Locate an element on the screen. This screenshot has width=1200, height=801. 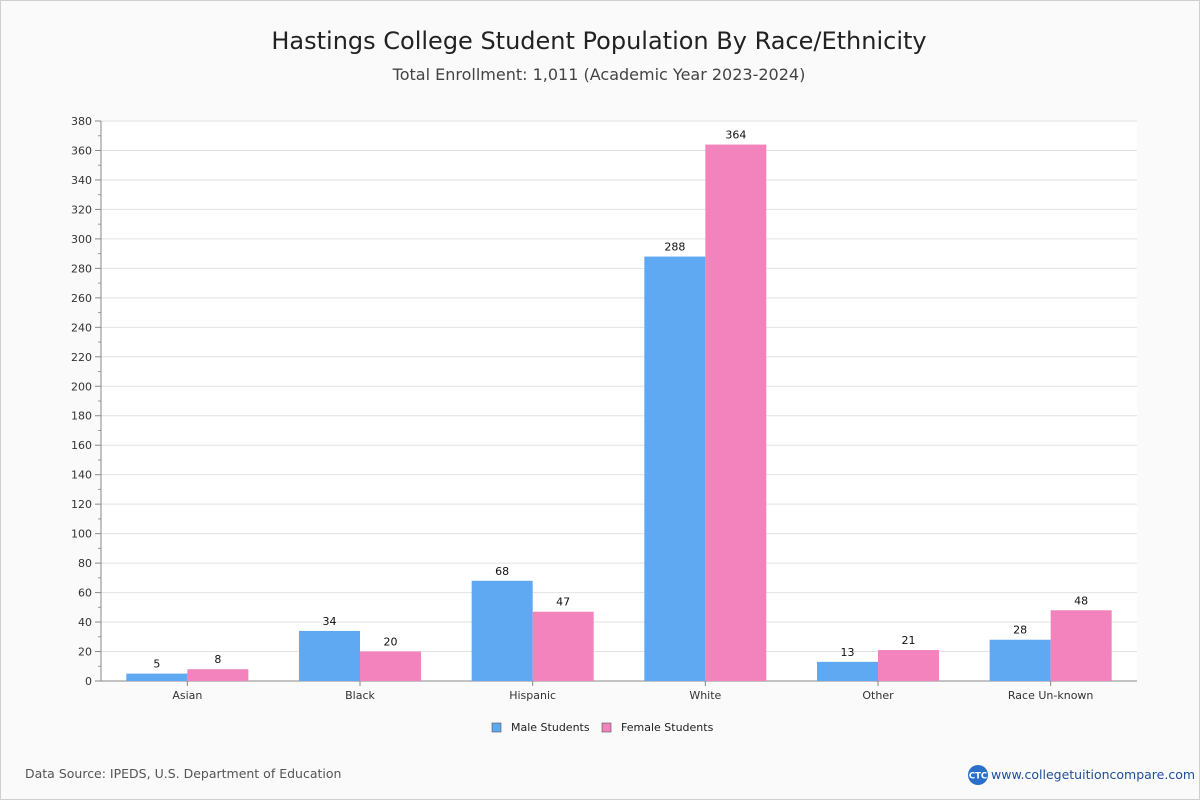
y-tick-label: 40 is located at coordinates (85, 622).